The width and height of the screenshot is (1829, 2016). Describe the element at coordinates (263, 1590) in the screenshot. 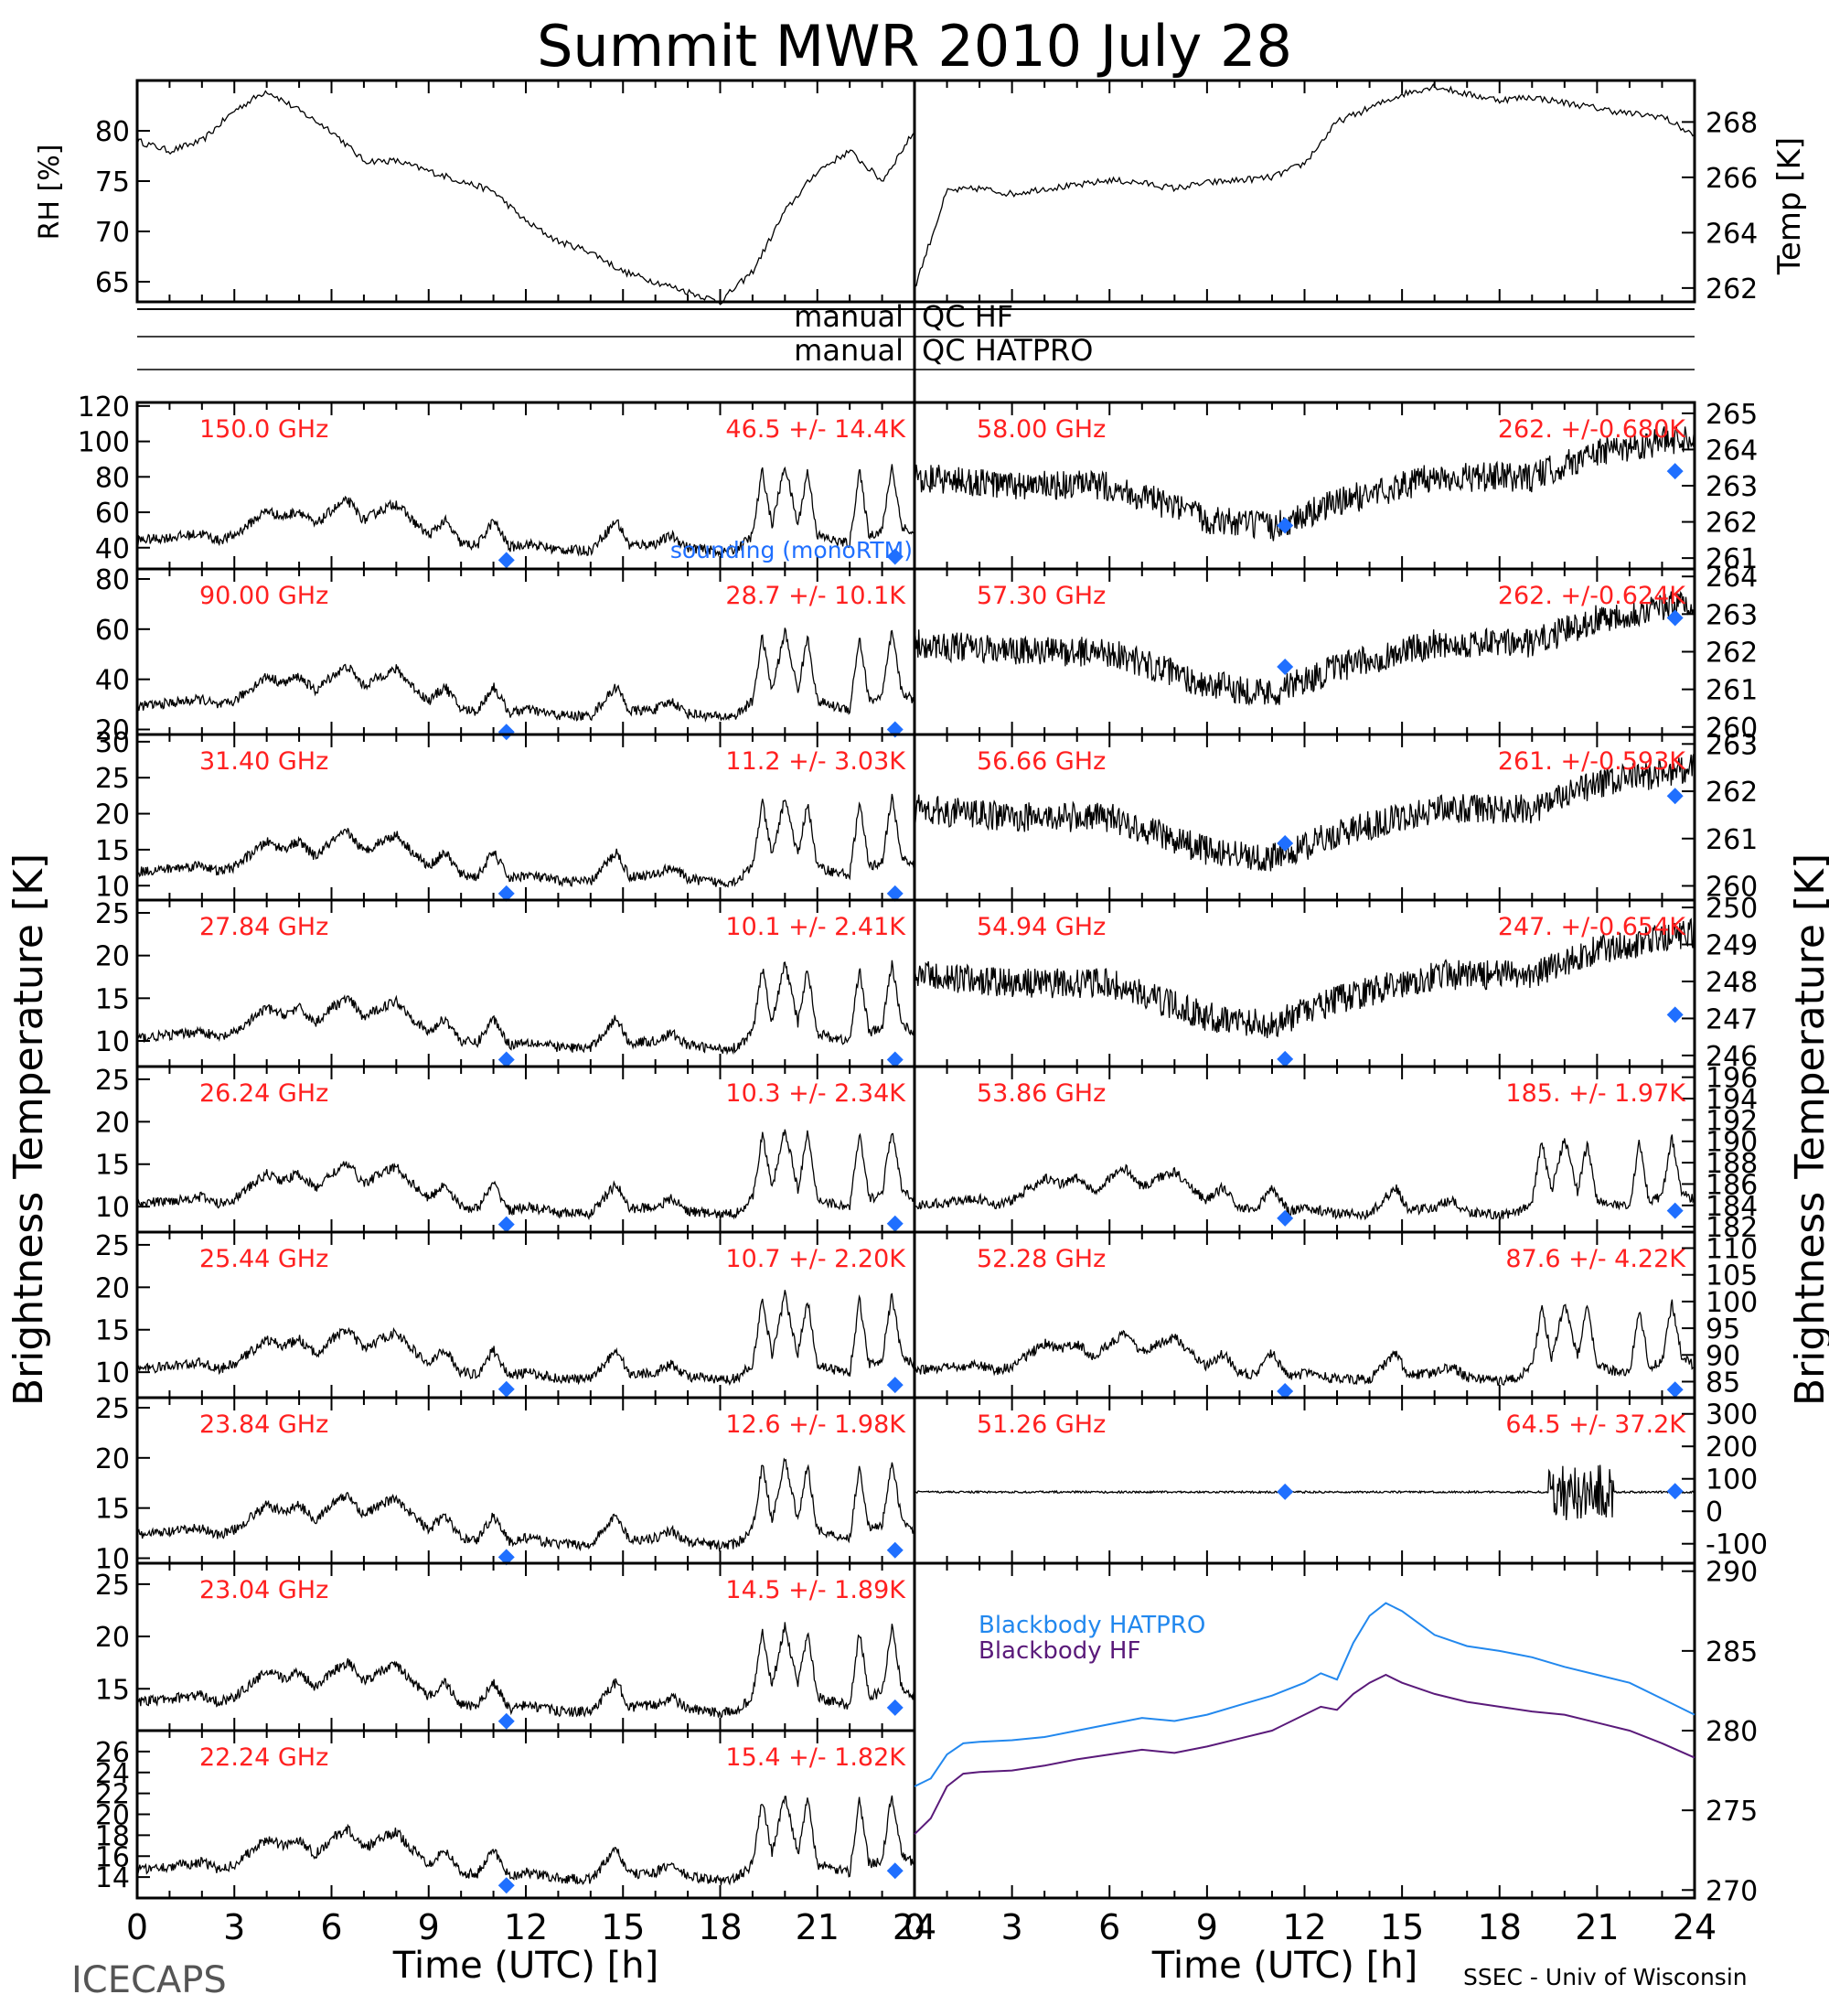

I see `channel-frequency-label: 23.04 GHz` at that location.